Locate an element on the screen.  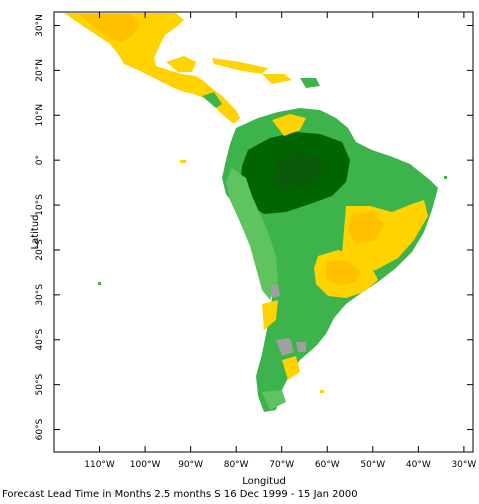
y-tick-label: 20°S is located at coordinates (40, 250).